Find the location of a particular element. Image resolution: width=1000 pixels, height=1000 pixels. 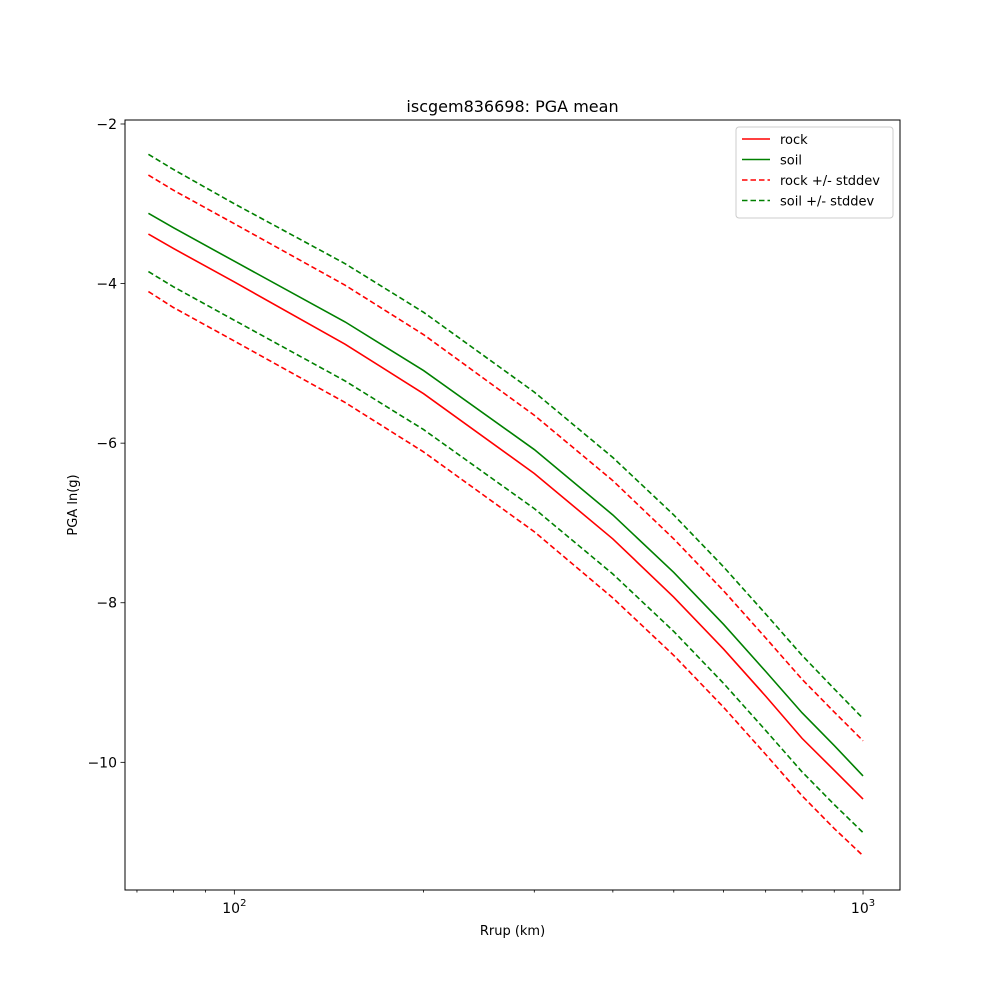

legend-box is located at coordinates (814, 172).